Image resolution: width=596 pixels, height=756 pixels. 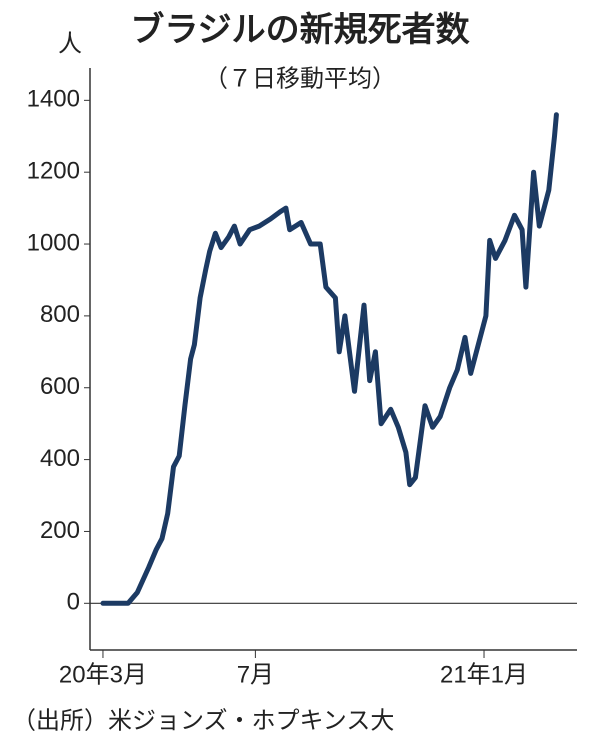 What do you see at coordinates (60, 530) in the screenshot?
I see `y-tick-label: 200` at bounding box center [60, 530].